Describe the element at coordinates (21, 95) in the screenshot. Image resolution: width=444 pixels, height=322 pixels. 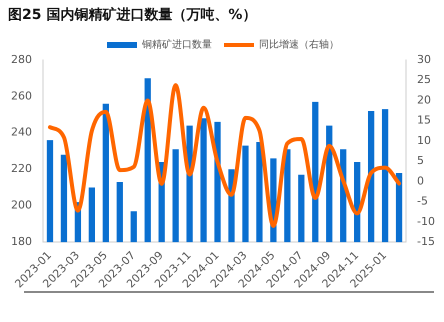
I see `y-tick-label: 260` at that location.